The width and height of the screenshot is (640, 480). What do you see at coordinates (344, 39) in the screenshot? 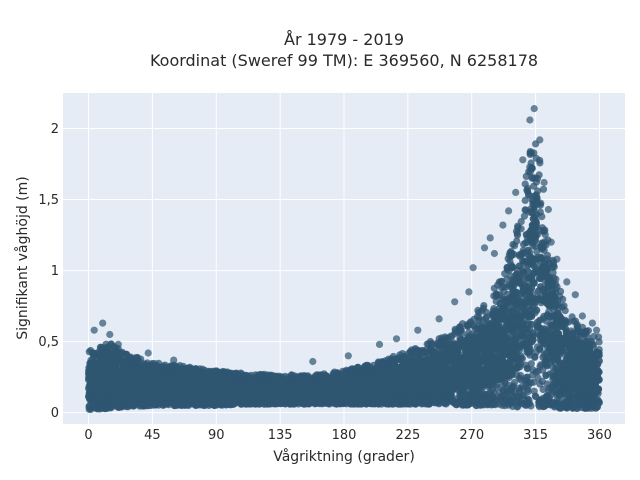
I see `chart-title-line-1: År 1979 - 2019` at bounding box center [344, 39].